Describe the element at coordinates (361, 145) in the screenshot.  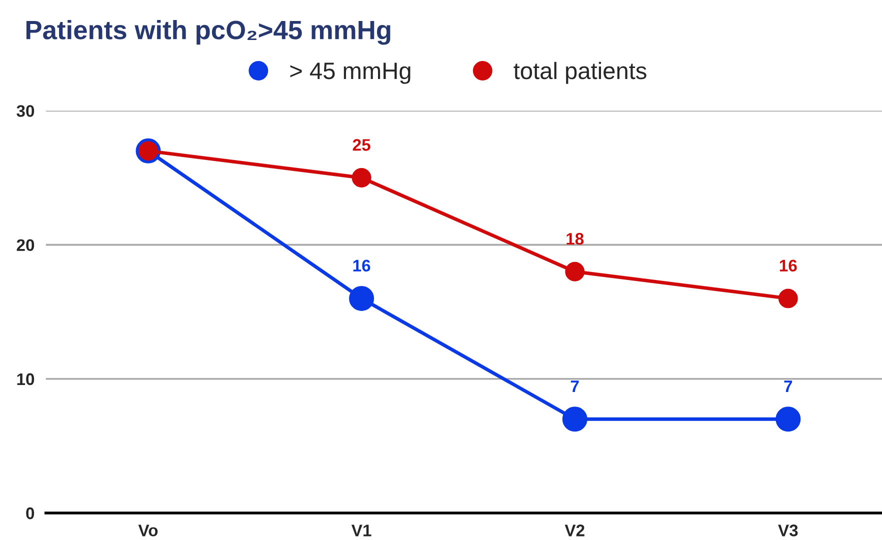
I see `data-label: 25` at that location.